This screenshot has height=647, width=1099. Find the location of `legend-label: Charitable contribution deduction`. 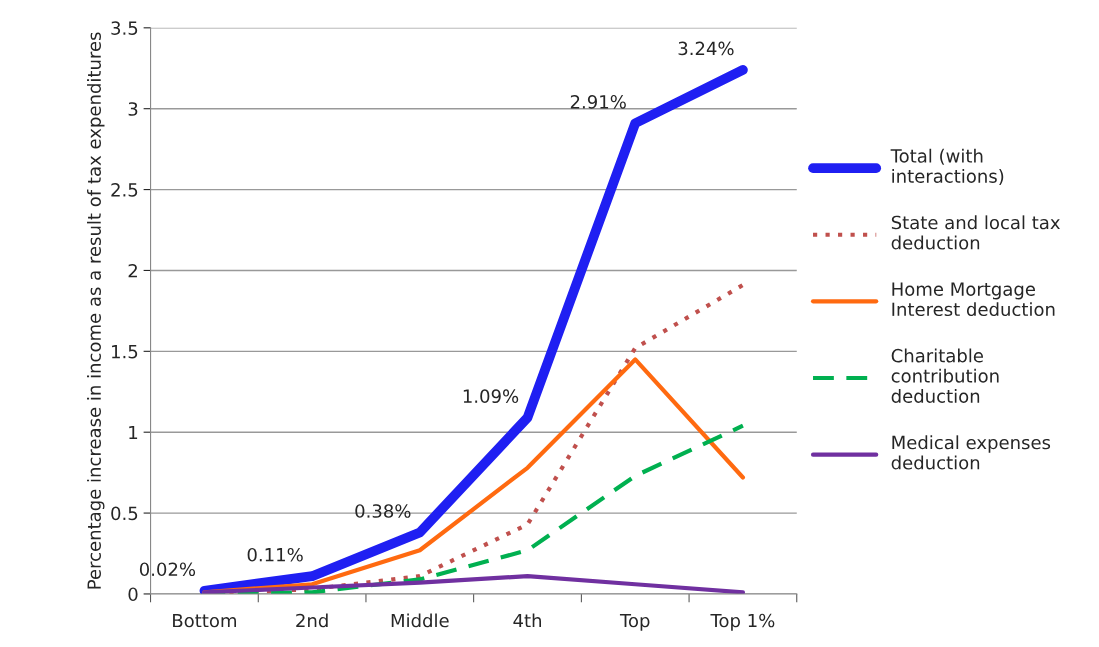

legend-label: Charitable contribution deduction is located at coordinates (945, 375).